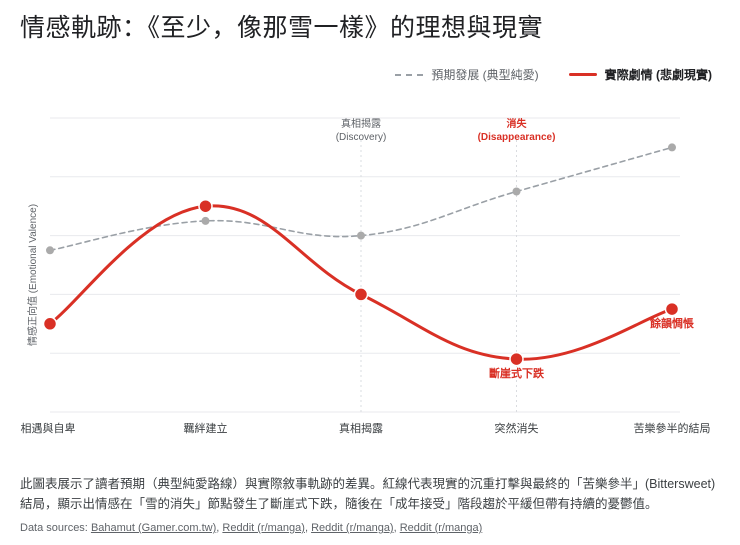  Describe the element at coordinates (517, 137) in the screenshot. I see `marker-label: (Disappearance)` at that location.